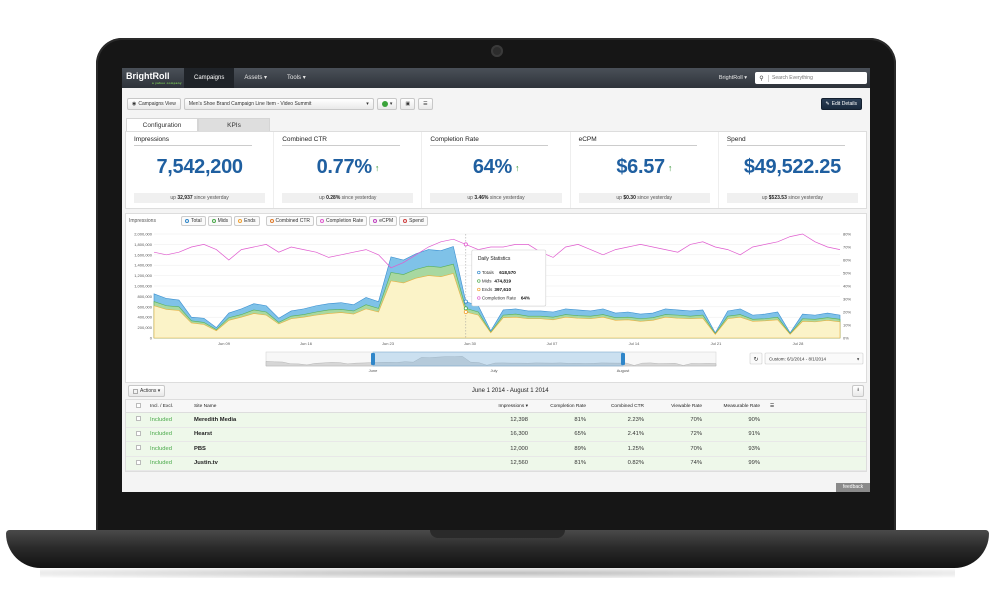 This screenshot has width=995, height=589. I want to click on col-site: Site Name, so click(205, 406).